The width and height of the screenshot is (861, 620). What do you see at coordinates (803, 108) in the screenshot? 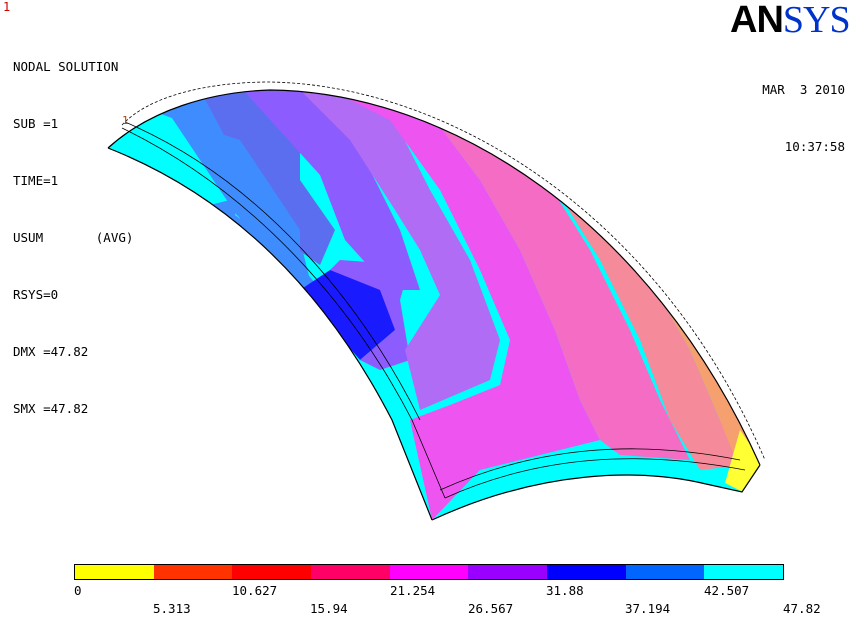
I see `timestamp-block: MAR 3 2010 10:37:58` at bounding box center [803, 108].